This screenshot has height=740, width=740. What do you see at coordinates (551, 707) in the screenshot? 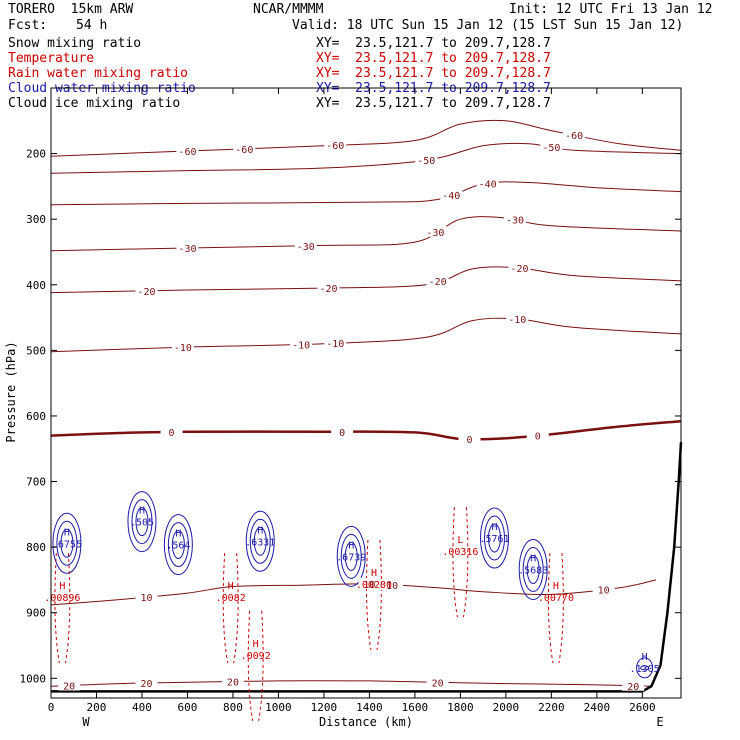
I see `x-tick-label: 2200` at bounding box center [551, 707].